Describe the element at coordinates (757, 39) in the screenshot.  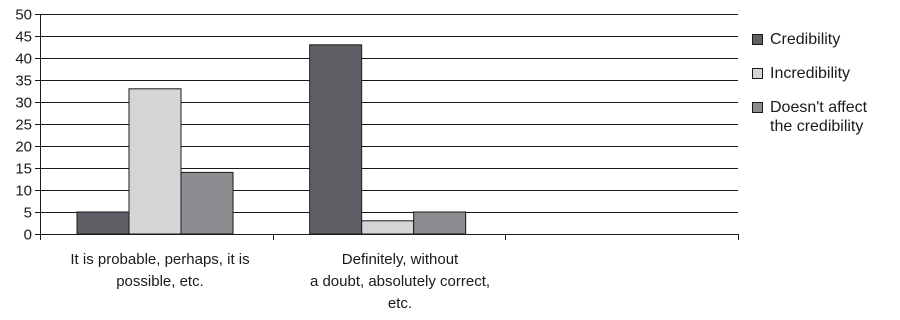
I see `legend-swatch-credibility` at that location.